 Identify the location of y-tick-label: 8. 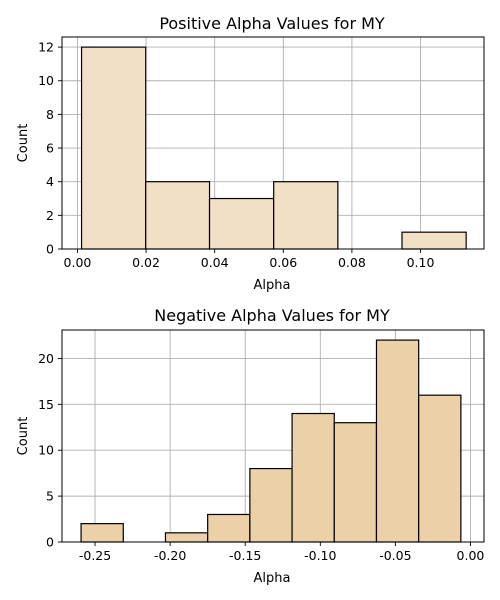
(50, 114).